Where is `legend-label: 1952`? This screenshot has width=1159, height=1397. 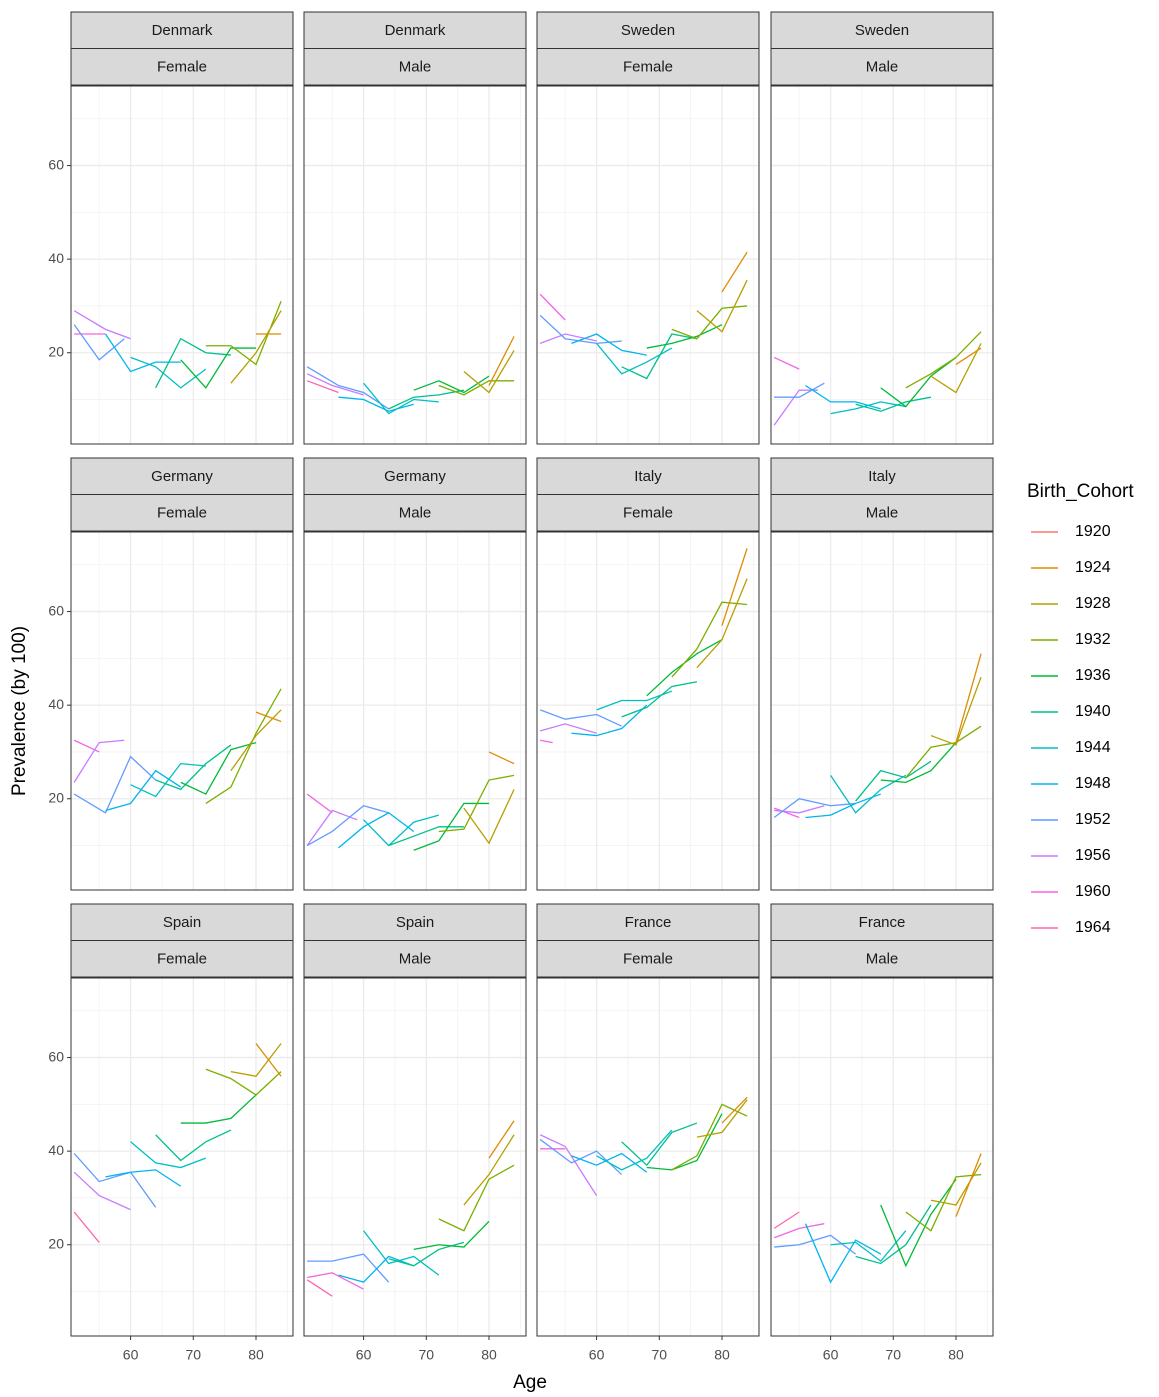 legend-label: 1952 is located at coordinates (1093, 819).